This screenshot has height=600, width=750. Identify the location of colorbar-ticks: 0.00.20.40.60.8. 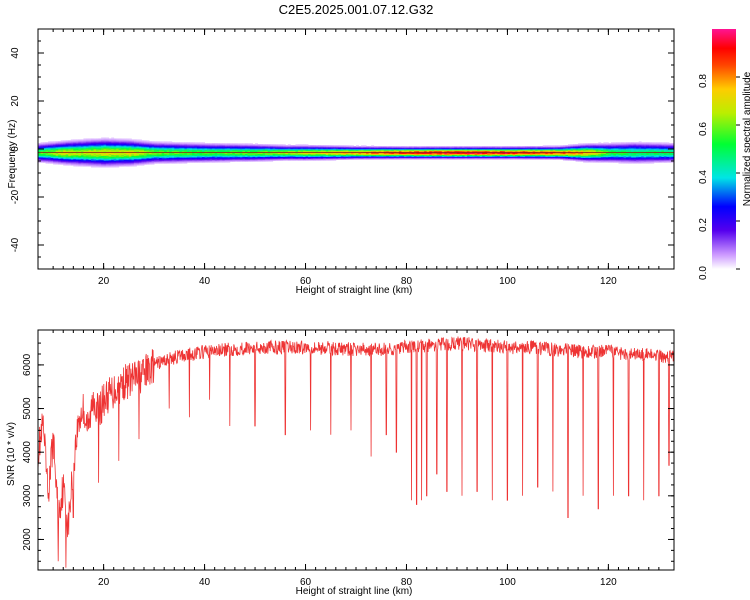
(719, 177).